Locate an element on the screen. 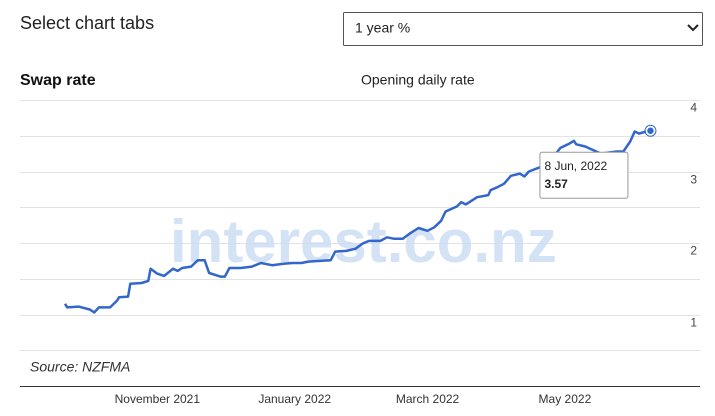 The height and width of the screenshot is (416, 715). y-tick-label: 1 is located at coordinates (693, 323).